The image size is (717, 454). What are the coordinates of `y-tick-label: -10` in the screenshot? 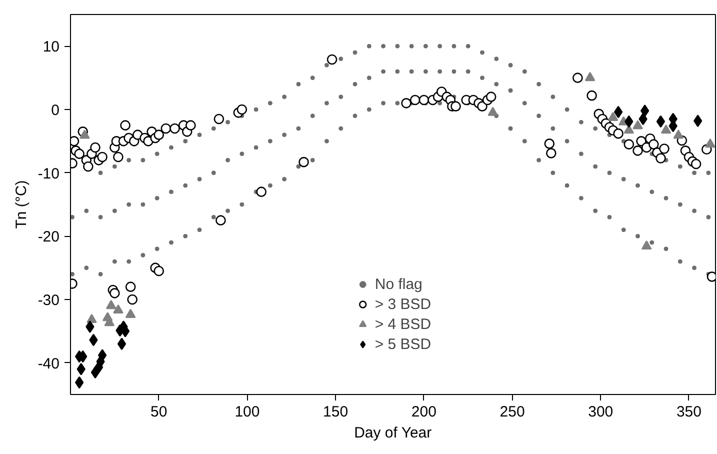 It's located at (49, 173).